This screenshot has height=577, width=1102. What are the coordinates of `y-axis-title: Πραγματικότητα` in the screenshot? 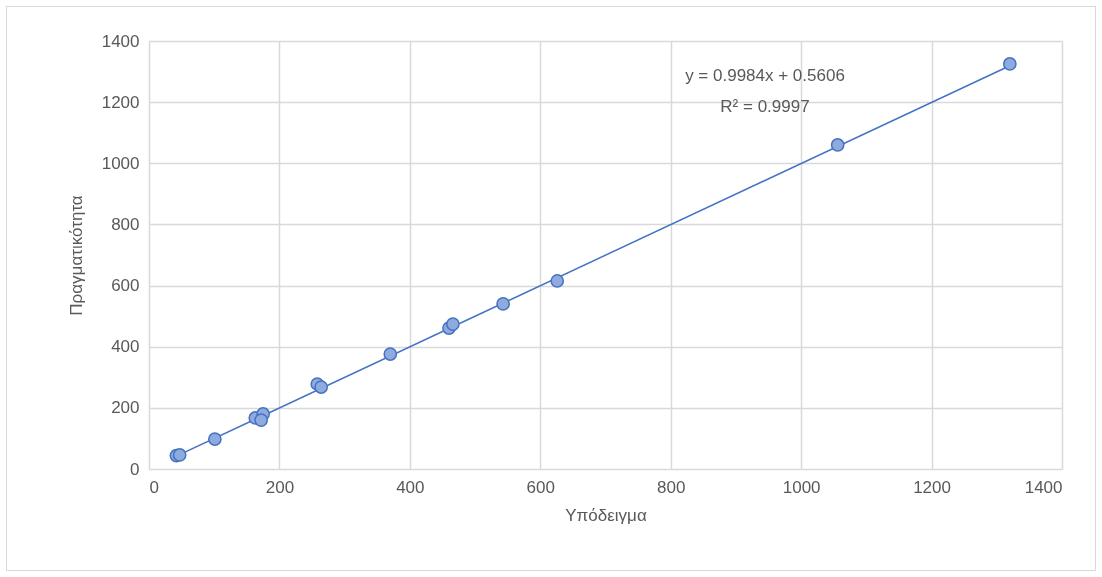 It's located at (76, 255).